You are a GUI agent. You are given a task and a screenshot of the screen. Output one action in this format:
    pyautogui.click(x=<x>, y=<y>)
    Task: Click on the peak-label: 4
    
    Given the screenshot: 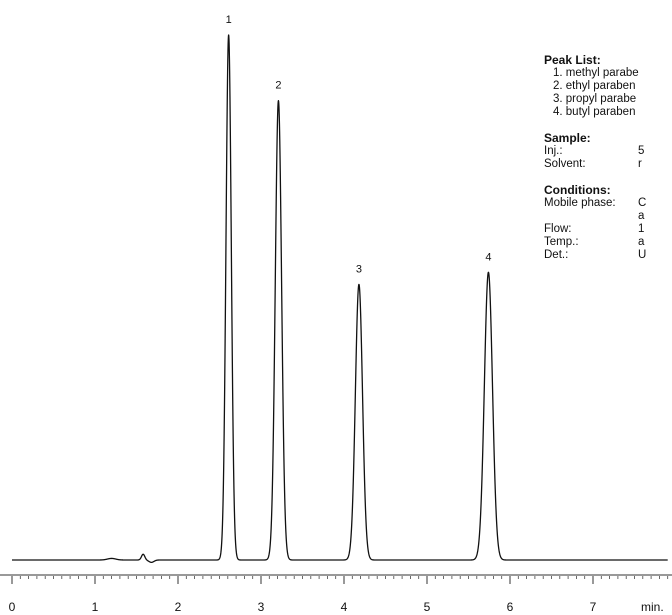 What is the action you would take?
    pyautogui.click(x=488, y=257)
    